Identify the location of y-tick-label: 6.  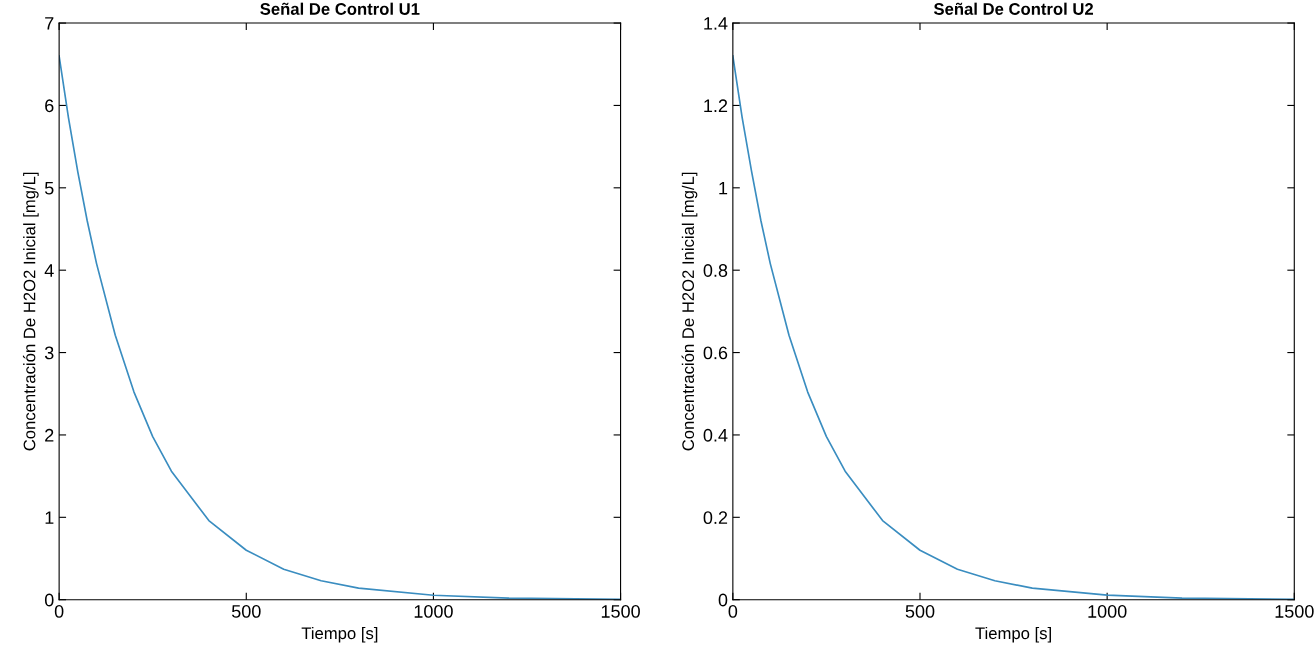
(49, 106).